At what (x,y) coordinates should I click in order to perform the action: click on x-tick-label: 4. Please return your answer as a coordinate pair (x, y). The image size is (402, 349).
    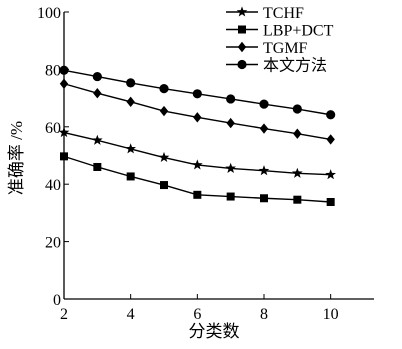
    Looking at the image, I should click on (131, 314).